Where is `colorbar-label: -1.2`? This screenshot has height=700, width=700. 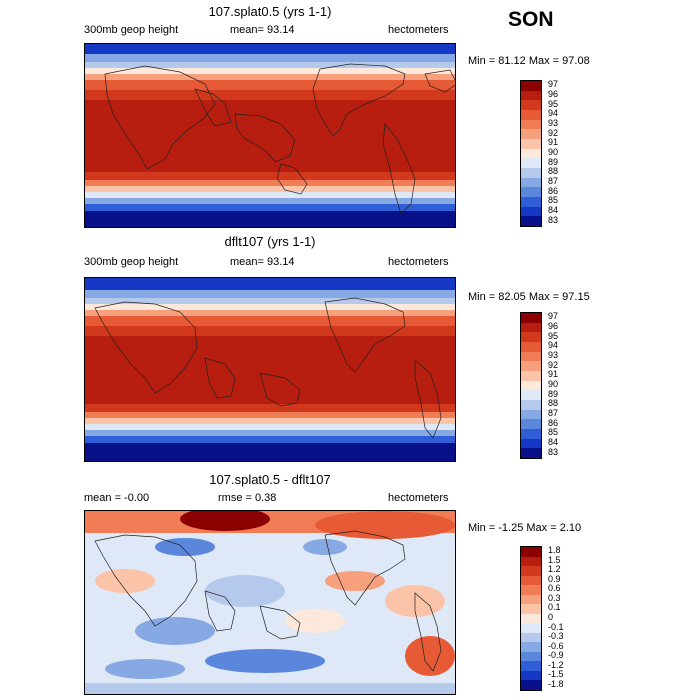
colorbar-label: -1.2 is located at coordinates (556, 664).